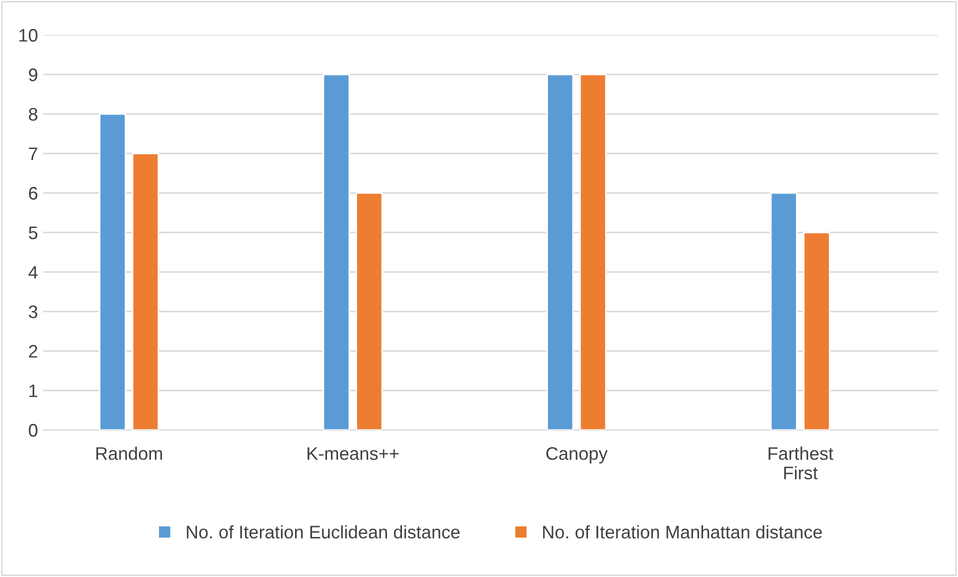 Image resolution: width=958 pixels, height=577 pixels. What do you see at coordinates (33, 311) in the screenshot?
I see `y-tick-label: 3` at bounding box center [33, 311].